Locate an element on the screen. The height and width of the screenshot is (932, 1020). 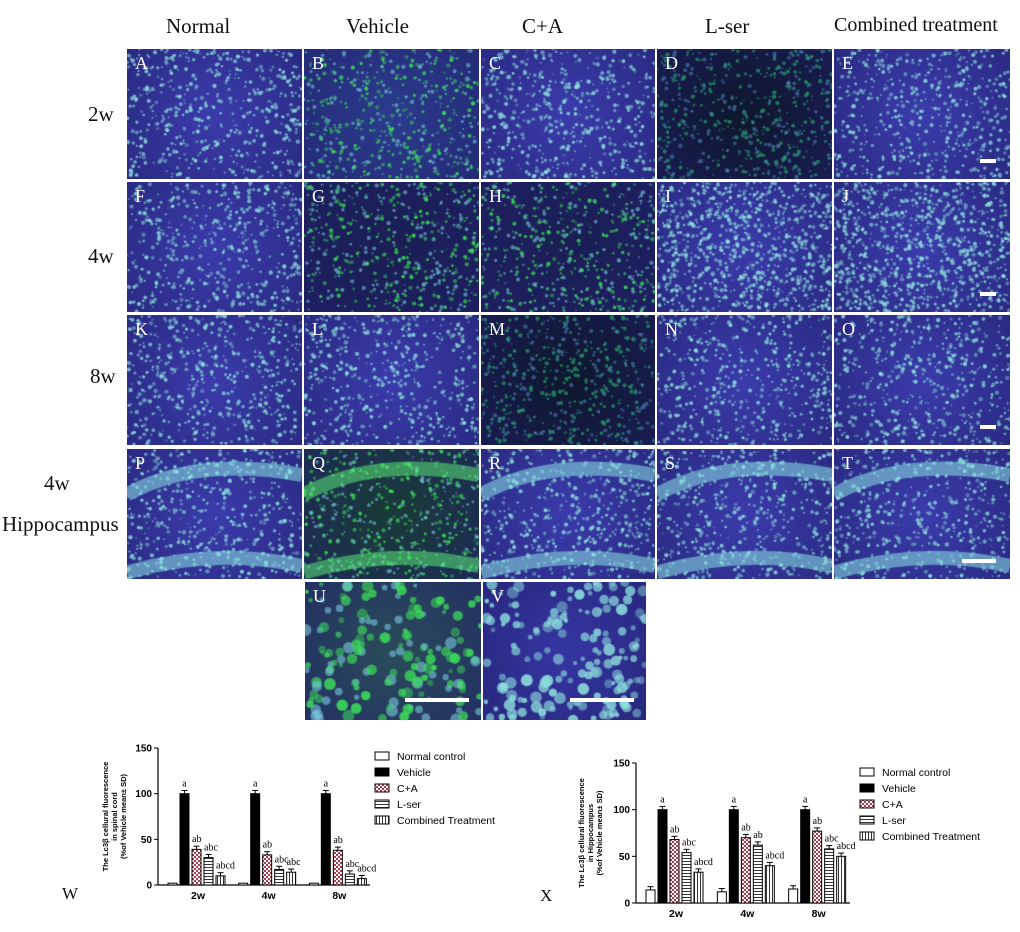
micrograph-panel-j: J is located at coordinates (922, 247).